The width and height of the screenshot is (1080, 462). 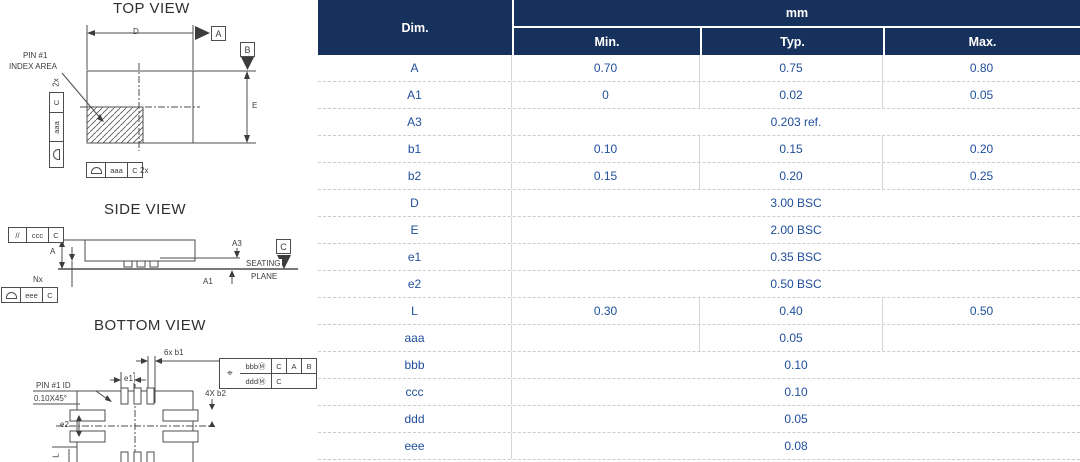 I want to click on pin1-id-label-line2: 0.10X45°, so click(x=51, y=398).